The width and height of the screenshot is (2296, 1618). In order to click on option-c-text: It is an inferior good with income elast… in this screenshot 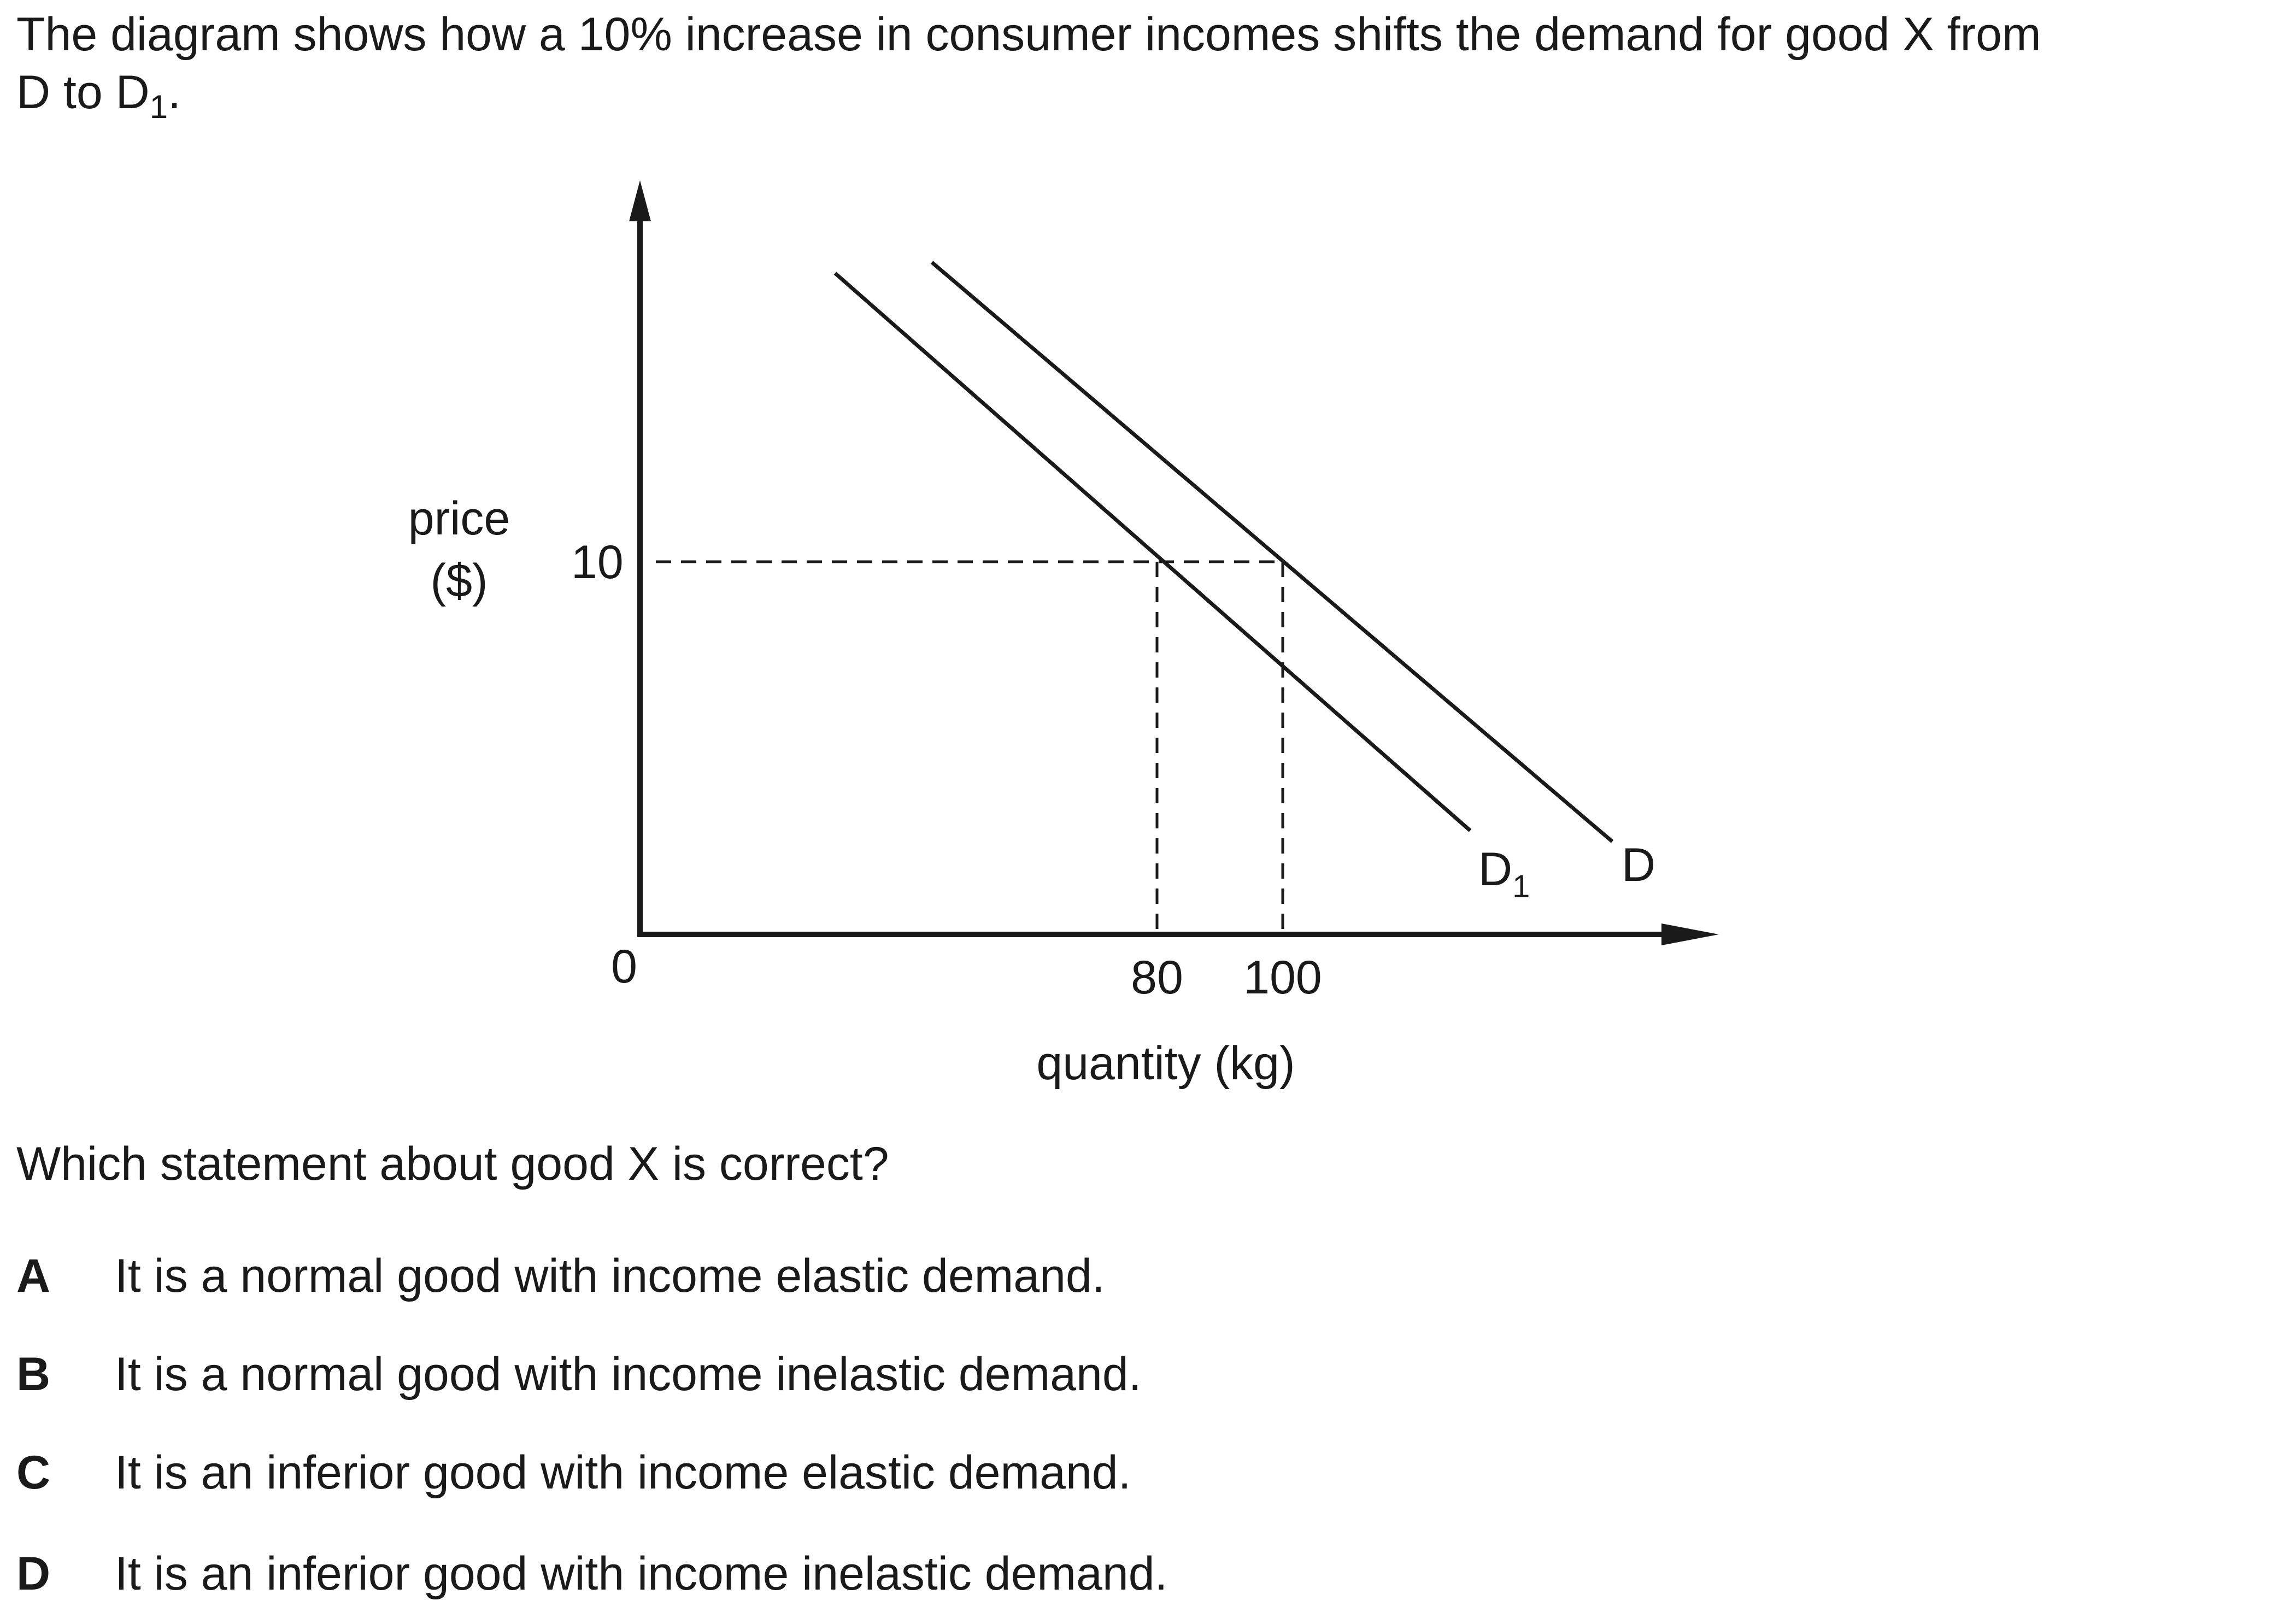, I will do `click(623, 1472)`.